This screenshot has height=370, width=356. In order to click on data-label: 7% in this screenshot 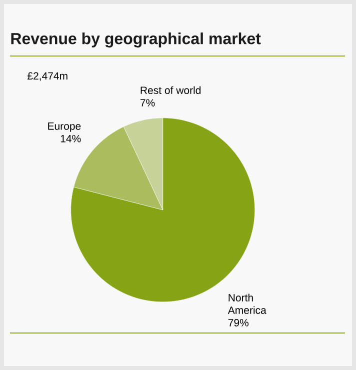, I will do `click(147, 102)`.